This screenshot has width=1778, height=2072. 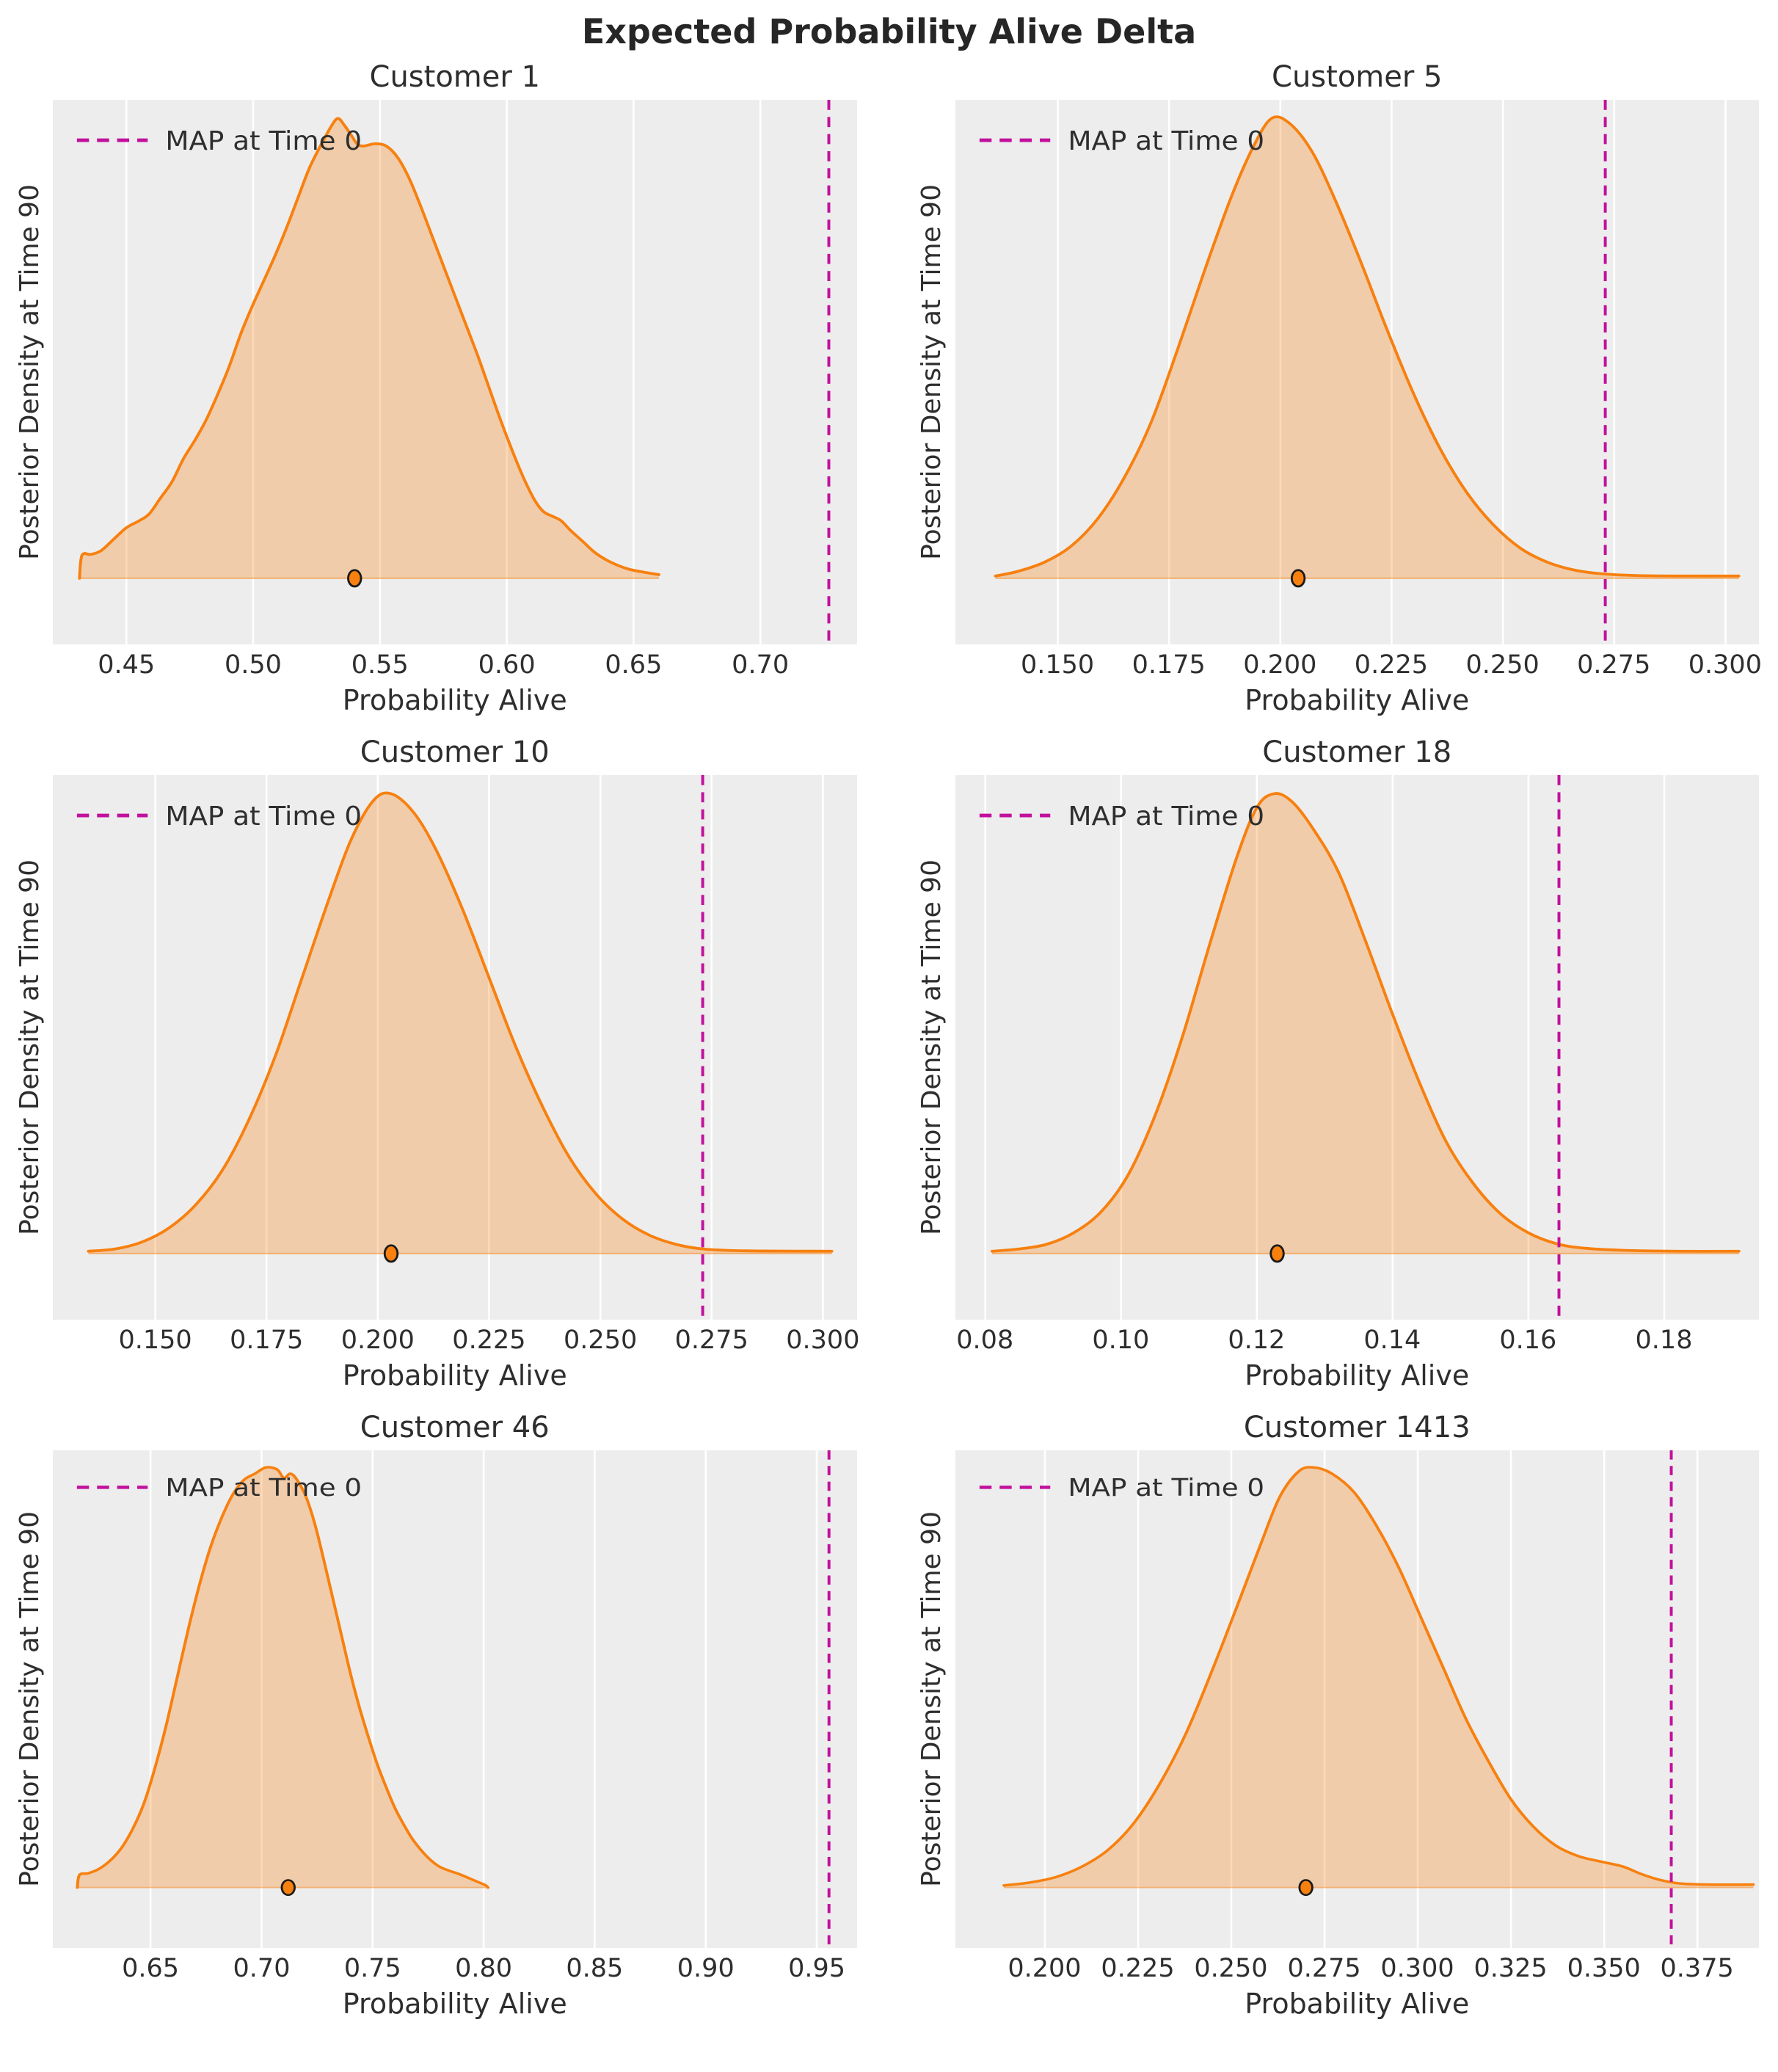 I want to click on x-axis-ticks: 0.65 0.70 0.75 0.80 0.85 0.90 0.95, so click(x=455, y=1967).